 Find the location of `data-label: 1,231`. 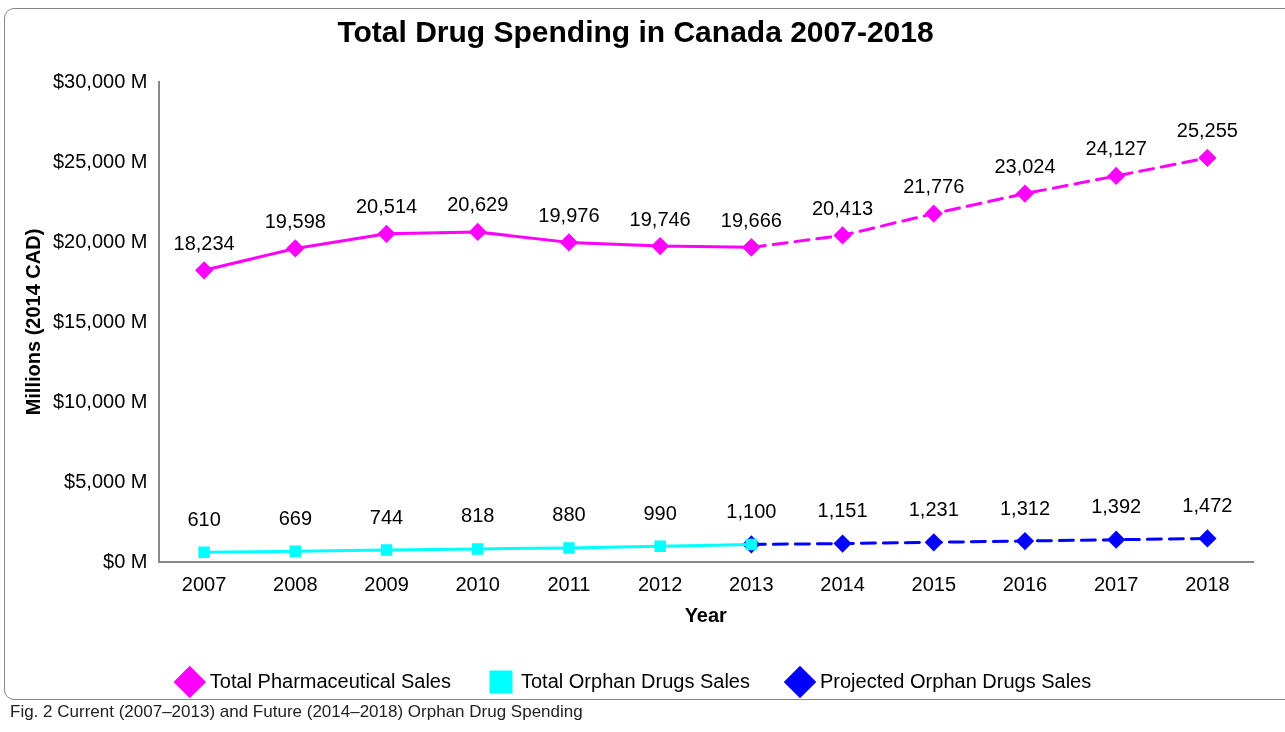

data-label: 1,231 is located at coordinates (933, 508).